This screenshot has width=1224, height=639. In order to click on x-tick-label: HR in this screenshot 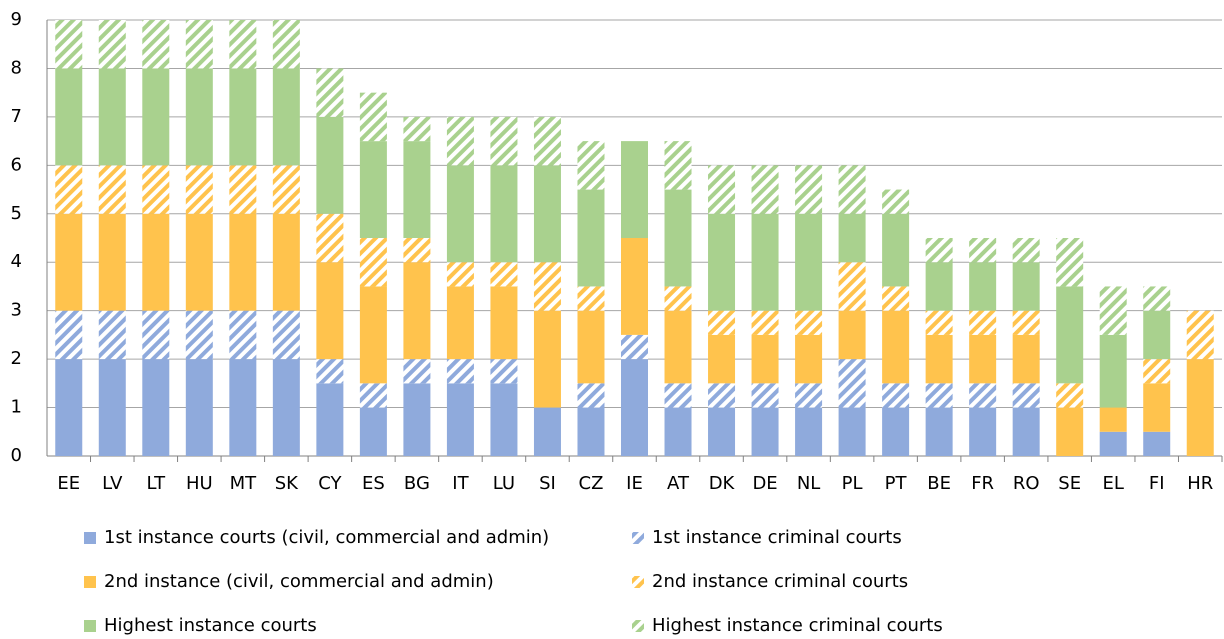, I will do `click(1200, 483)`.